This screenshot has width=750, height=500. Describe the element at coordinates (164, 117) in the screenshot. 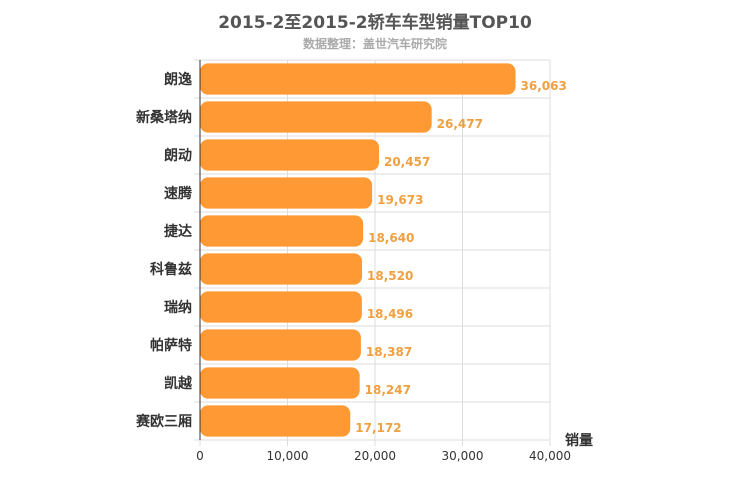

I see `category-label: 新桑塔纳` at that location.